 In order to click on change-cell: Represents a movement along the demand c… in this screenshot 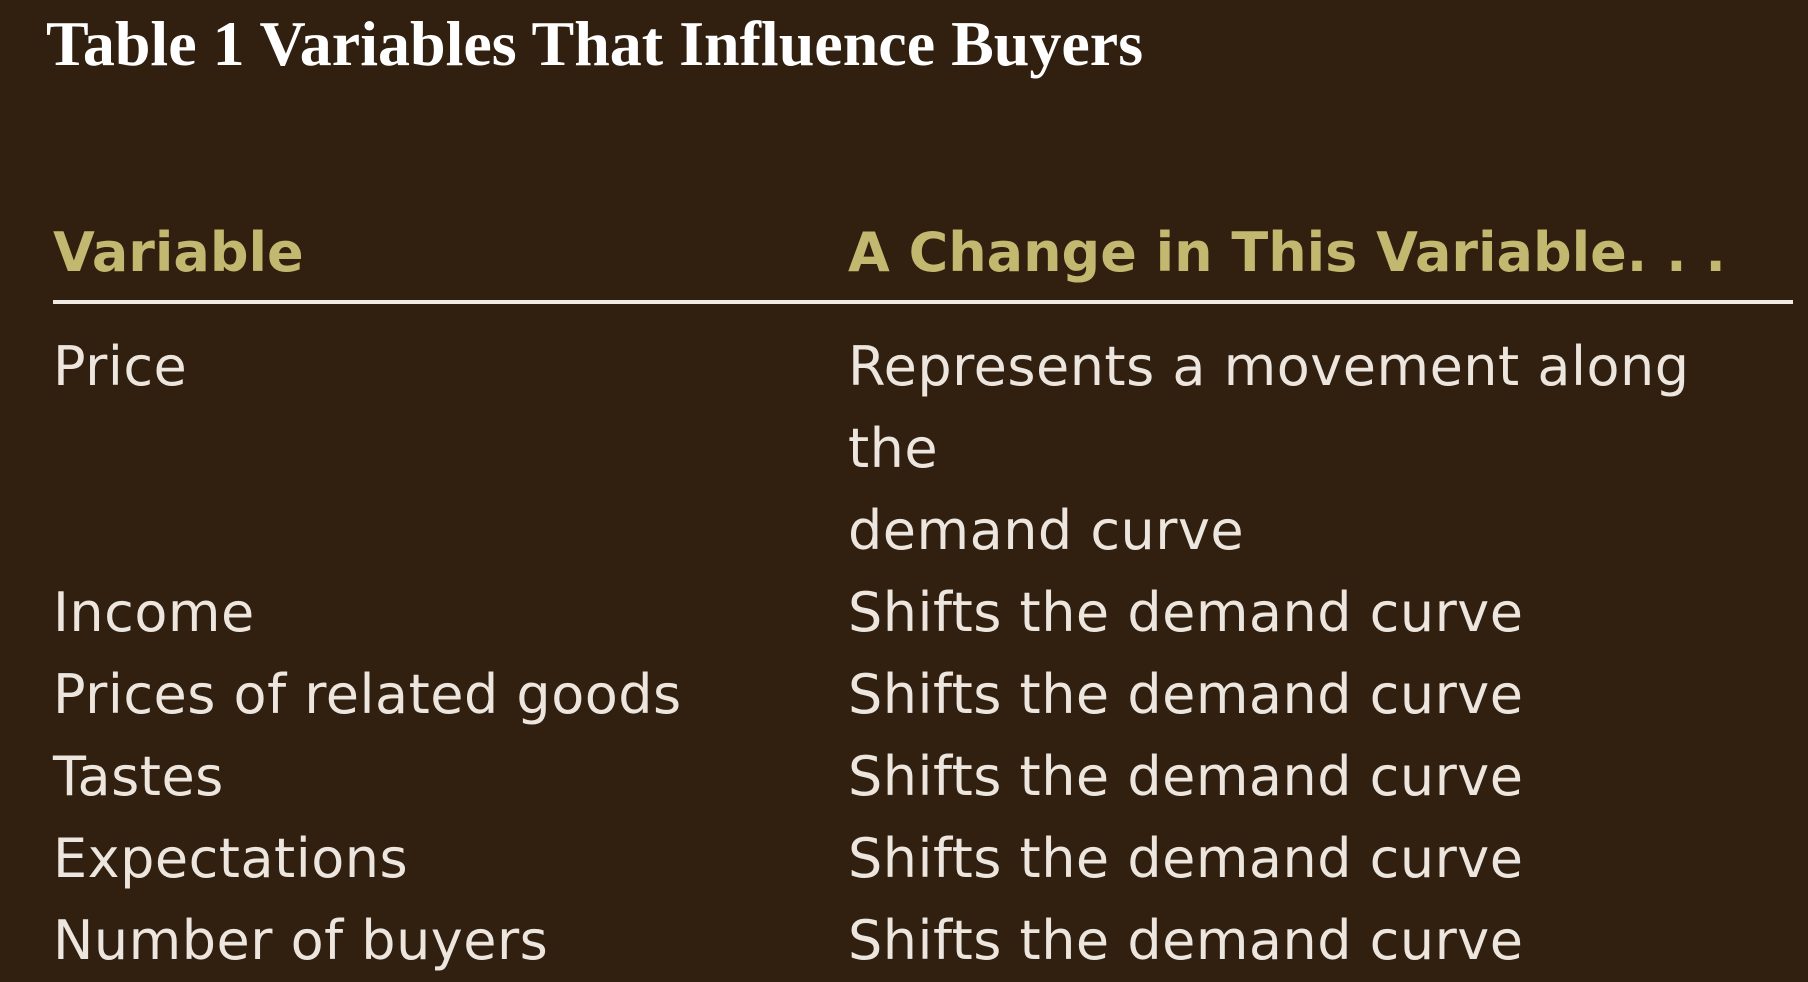, I will do `click(1320, 449)`.